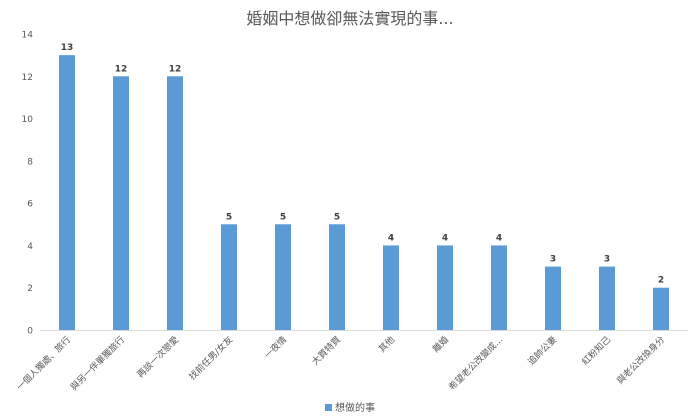  I want to click on y-tick-label: 8, so click(30, 162).